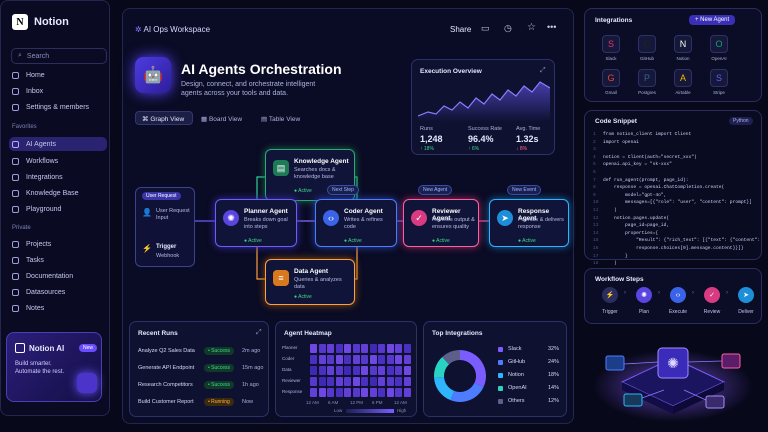 The width and height of the screenshot is (768, 432). I want to click on node-title: Coder Agent, so click(363, 211).